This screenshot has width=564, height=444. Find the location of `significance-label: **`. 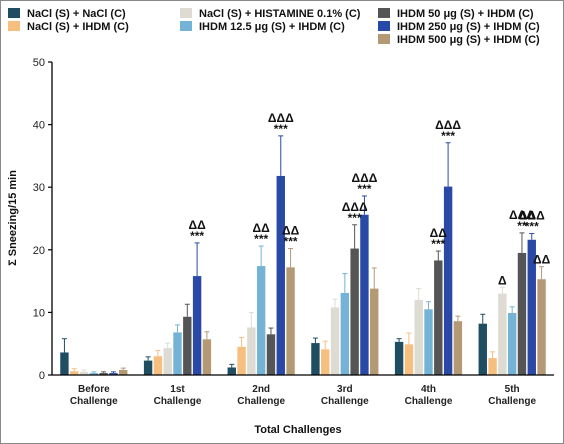

significance-label: ** is located at coordinates (522, 226).